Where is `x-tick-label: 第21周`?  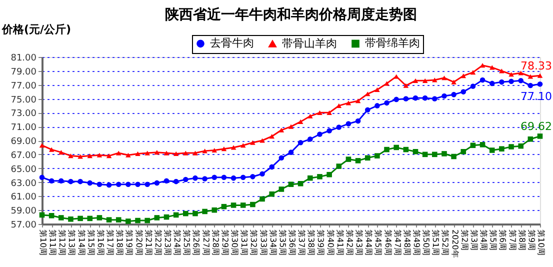
x-tick-label: 第21周 is located at coordinates (148, 243).